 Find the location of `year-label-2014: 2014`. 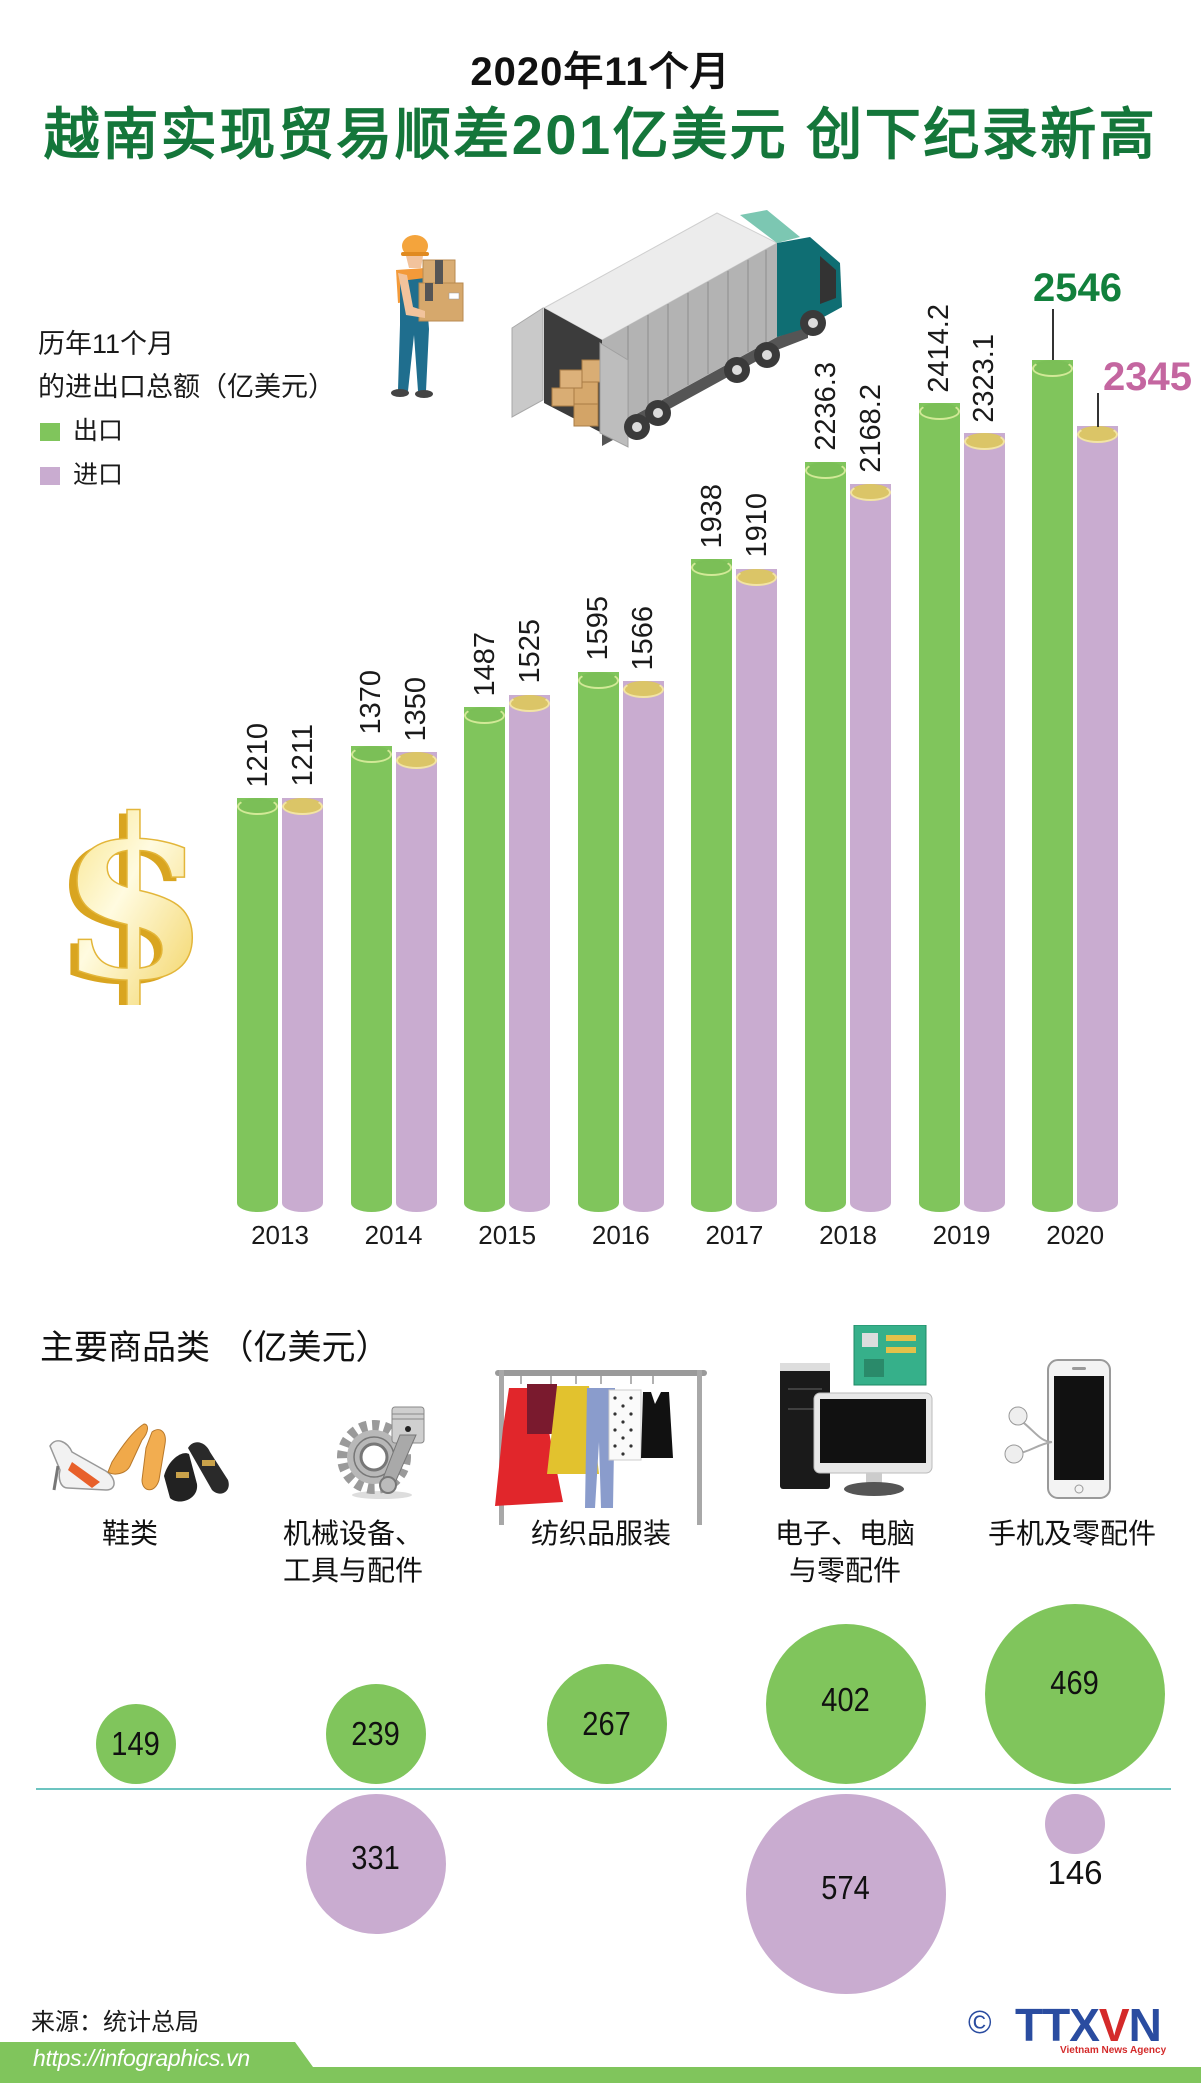

year-label-2014: 2014 is located at coordinates (393, 1235).